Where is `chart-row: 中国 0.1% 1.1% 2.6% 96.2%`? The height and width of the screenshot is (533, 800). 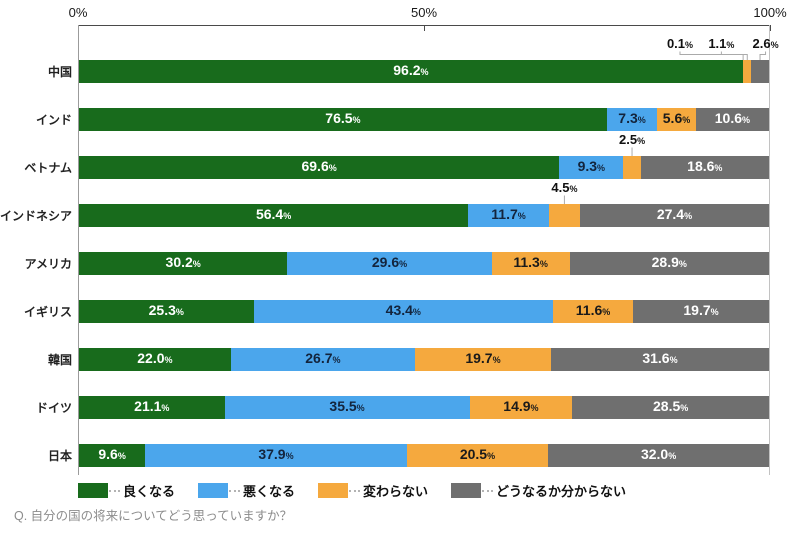
chart-row: 中国 0.1% 1.1% 2.6% 96.2% is located at coordinates (413, 59).